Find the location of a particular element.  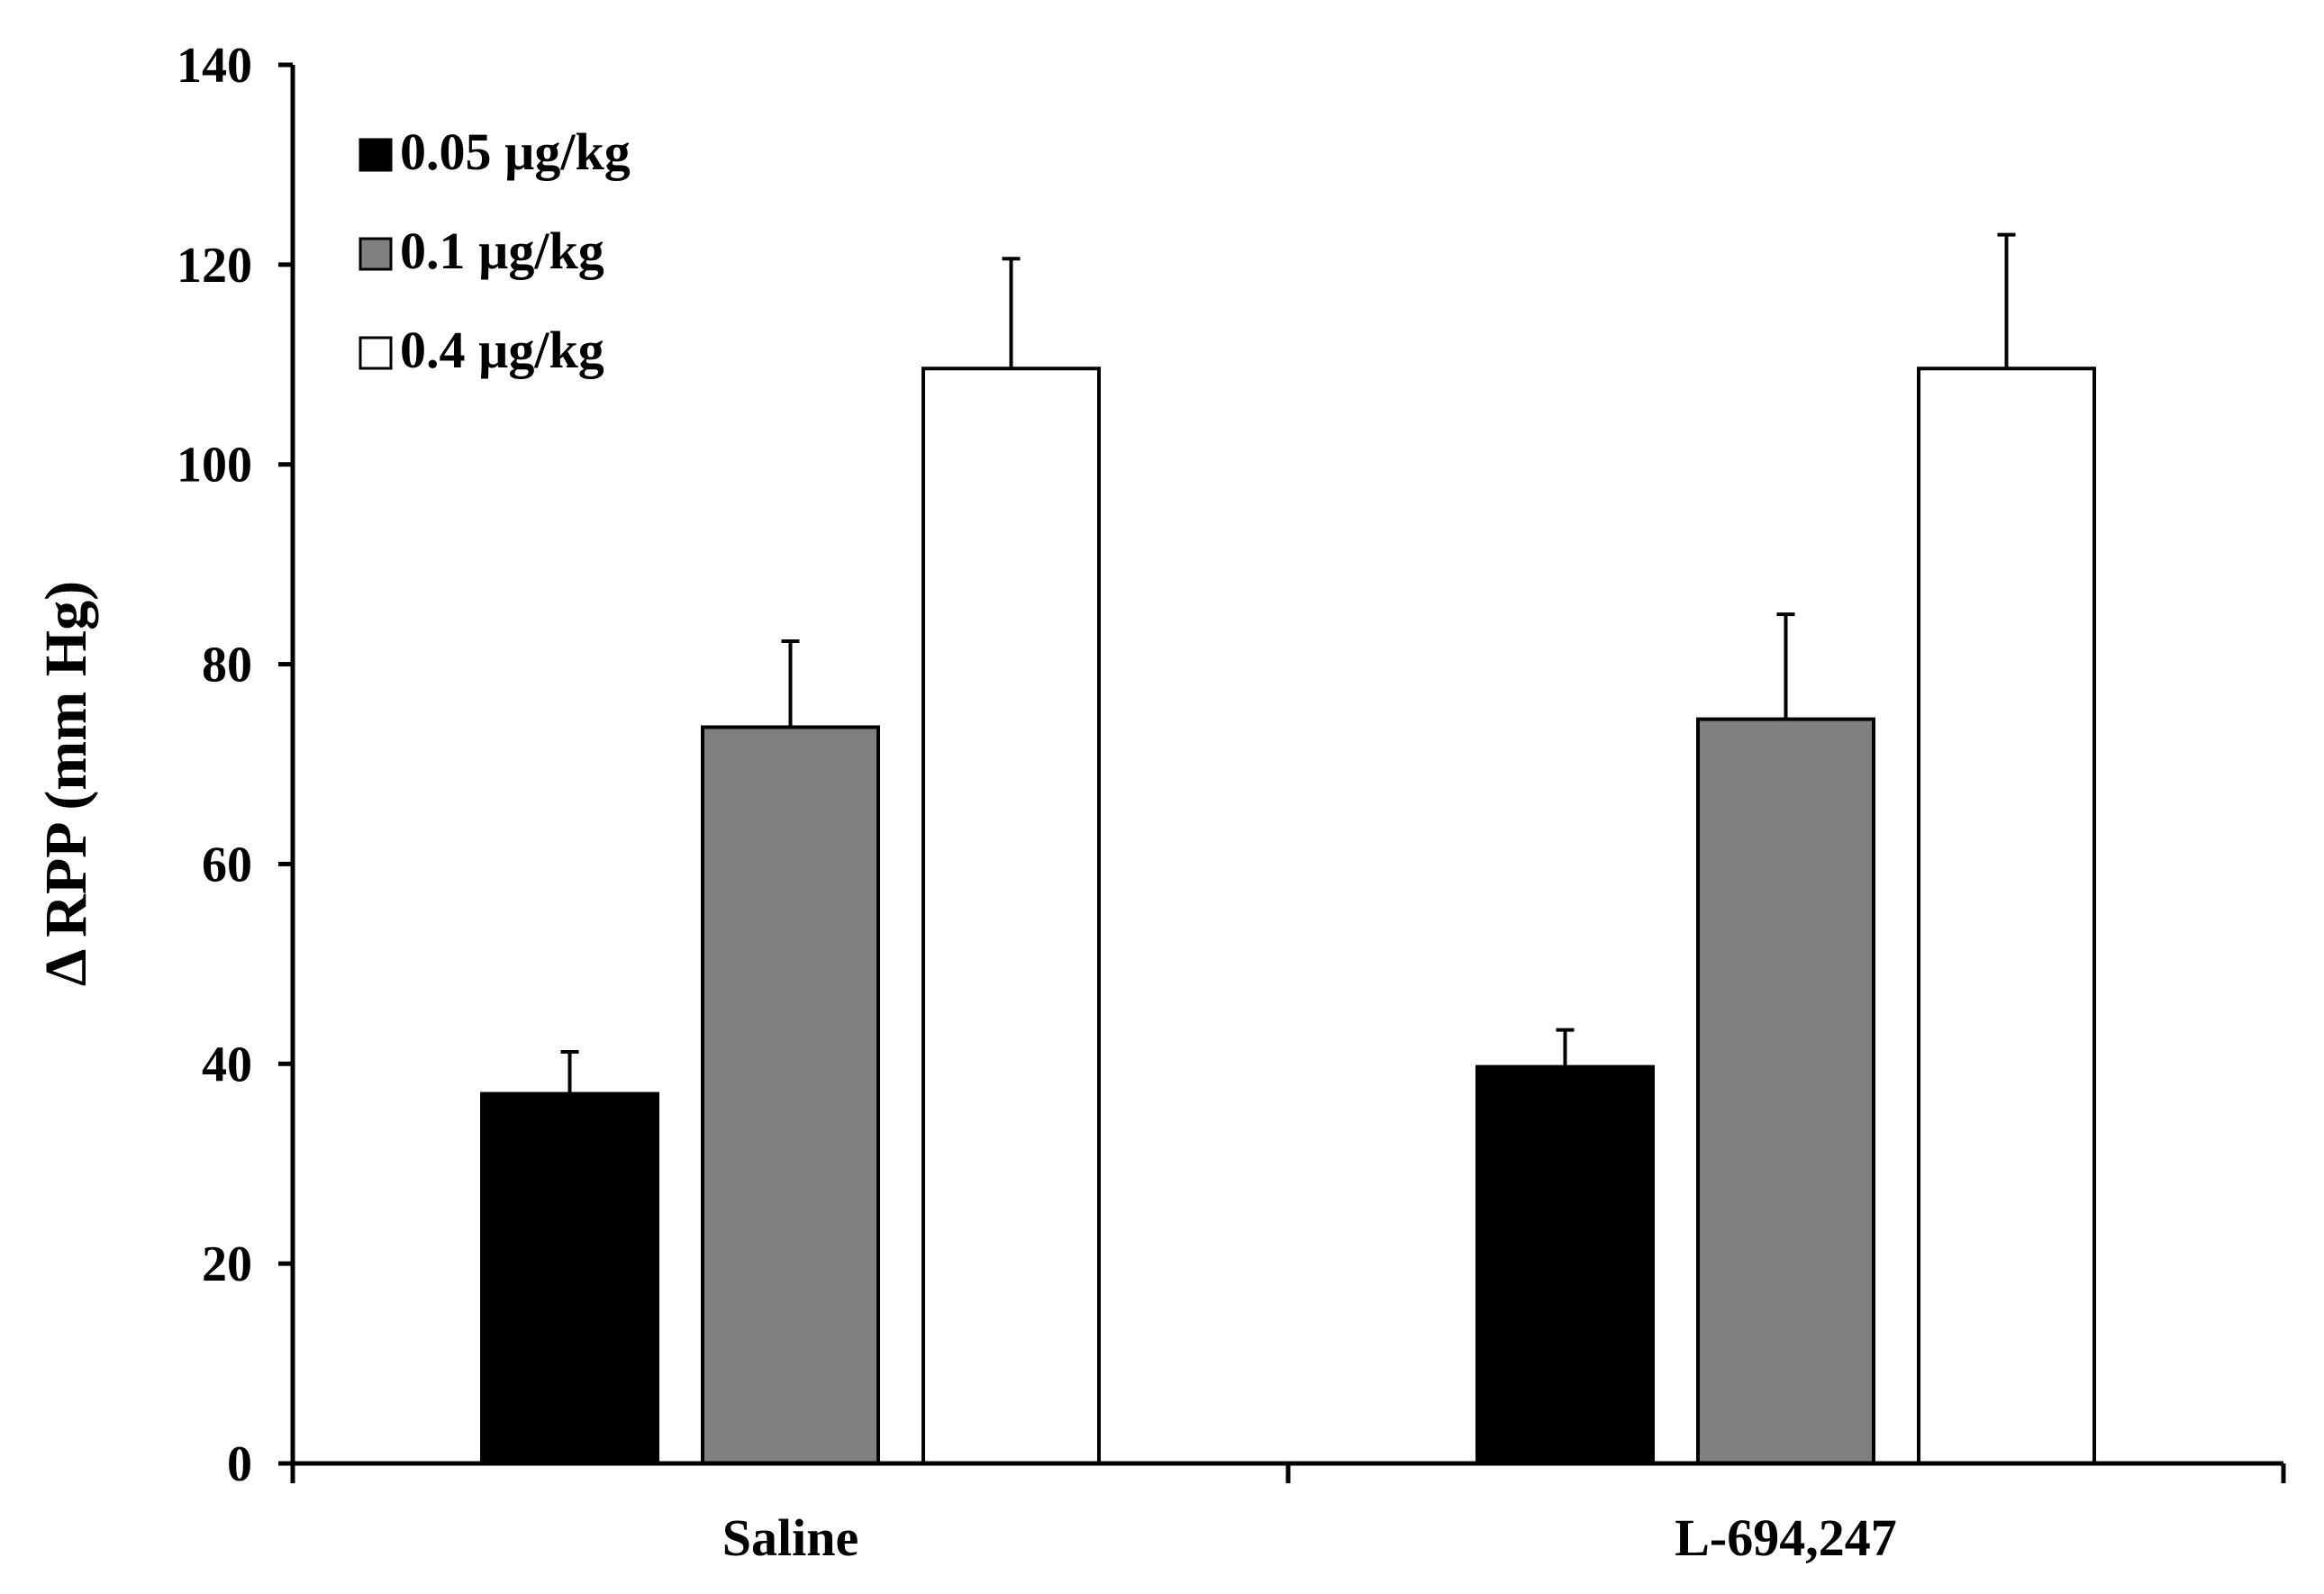

x-category-label: Saline is located at coordinates (791, 1537).